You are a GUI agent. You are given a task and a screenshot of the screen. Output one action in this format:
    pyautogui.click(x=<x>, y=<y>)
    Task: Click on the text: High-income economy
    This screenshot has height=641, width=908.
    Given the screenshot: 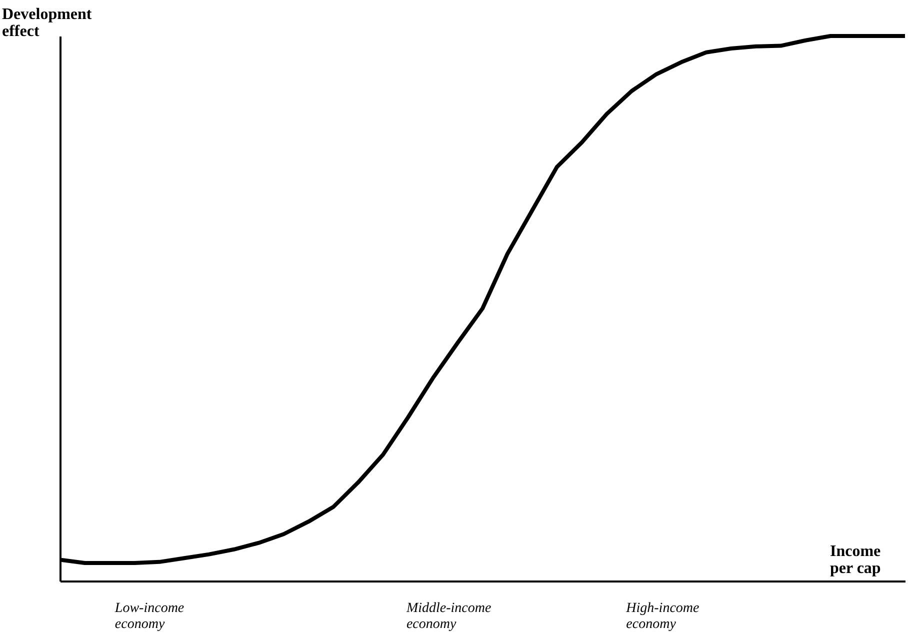 What is the action you would take?
    pyautogui.click(x=662, y=616)
    